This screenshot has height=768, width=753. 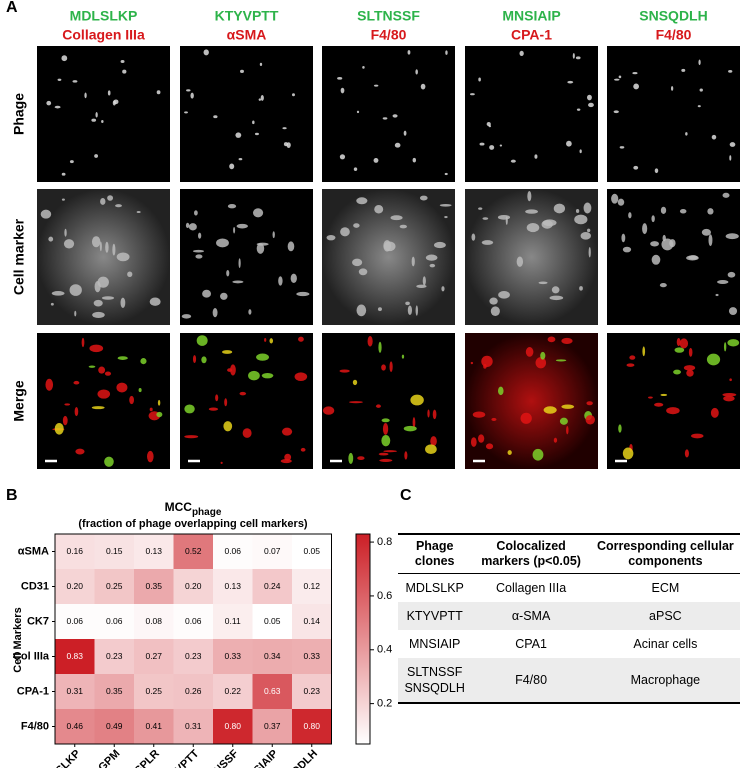 What do you see at coordinates (114, 586) in the screenshot?
I see `cell-label: 0.25` at bounding box center [114, 586].